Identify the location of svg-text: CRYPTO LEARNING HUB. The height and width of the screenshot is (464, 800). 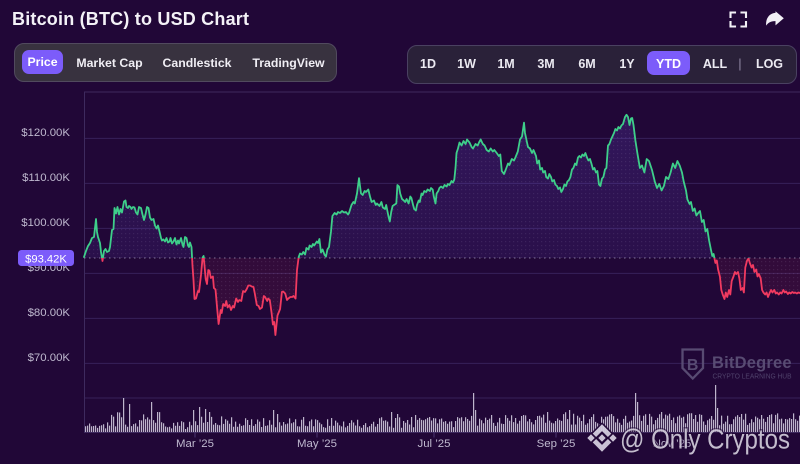
(752, 376).